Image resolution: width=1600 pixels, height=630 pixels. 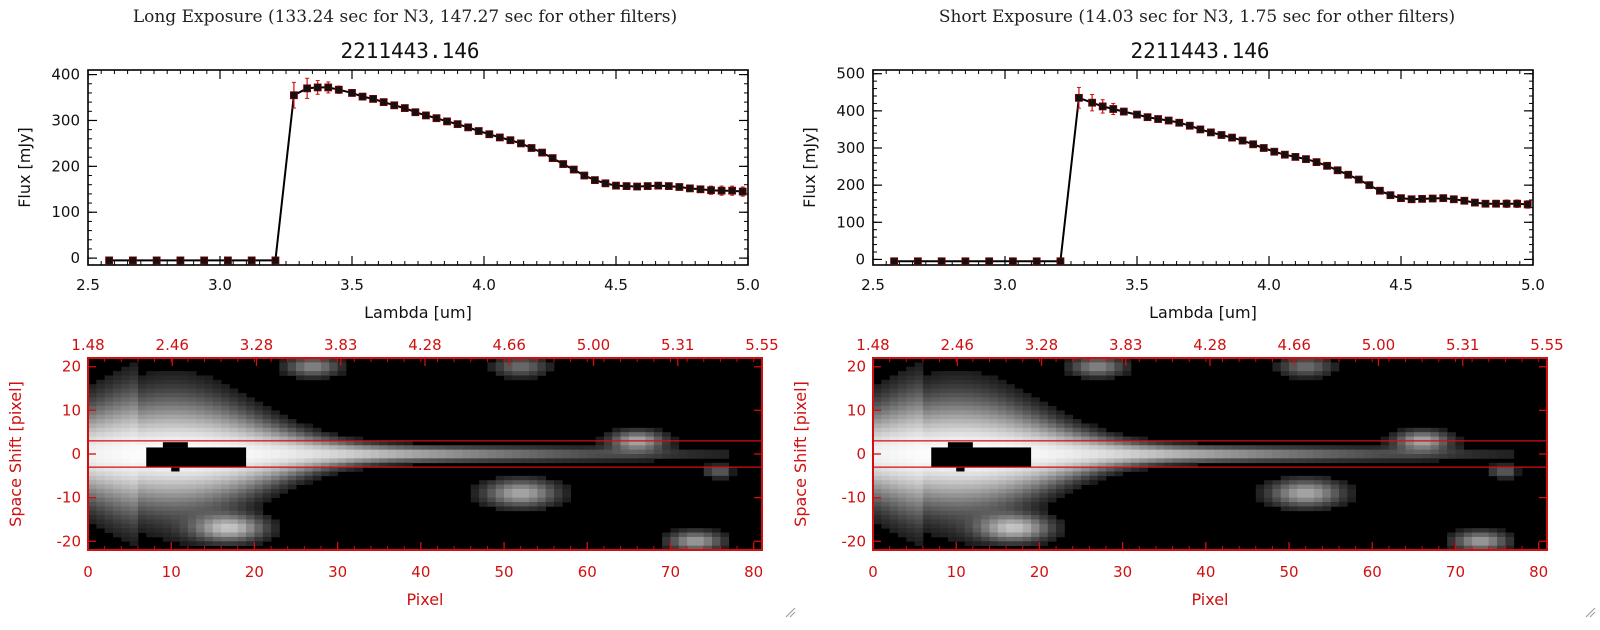 I want to click on x-tick-label: 70, so click(x=670, y=572).